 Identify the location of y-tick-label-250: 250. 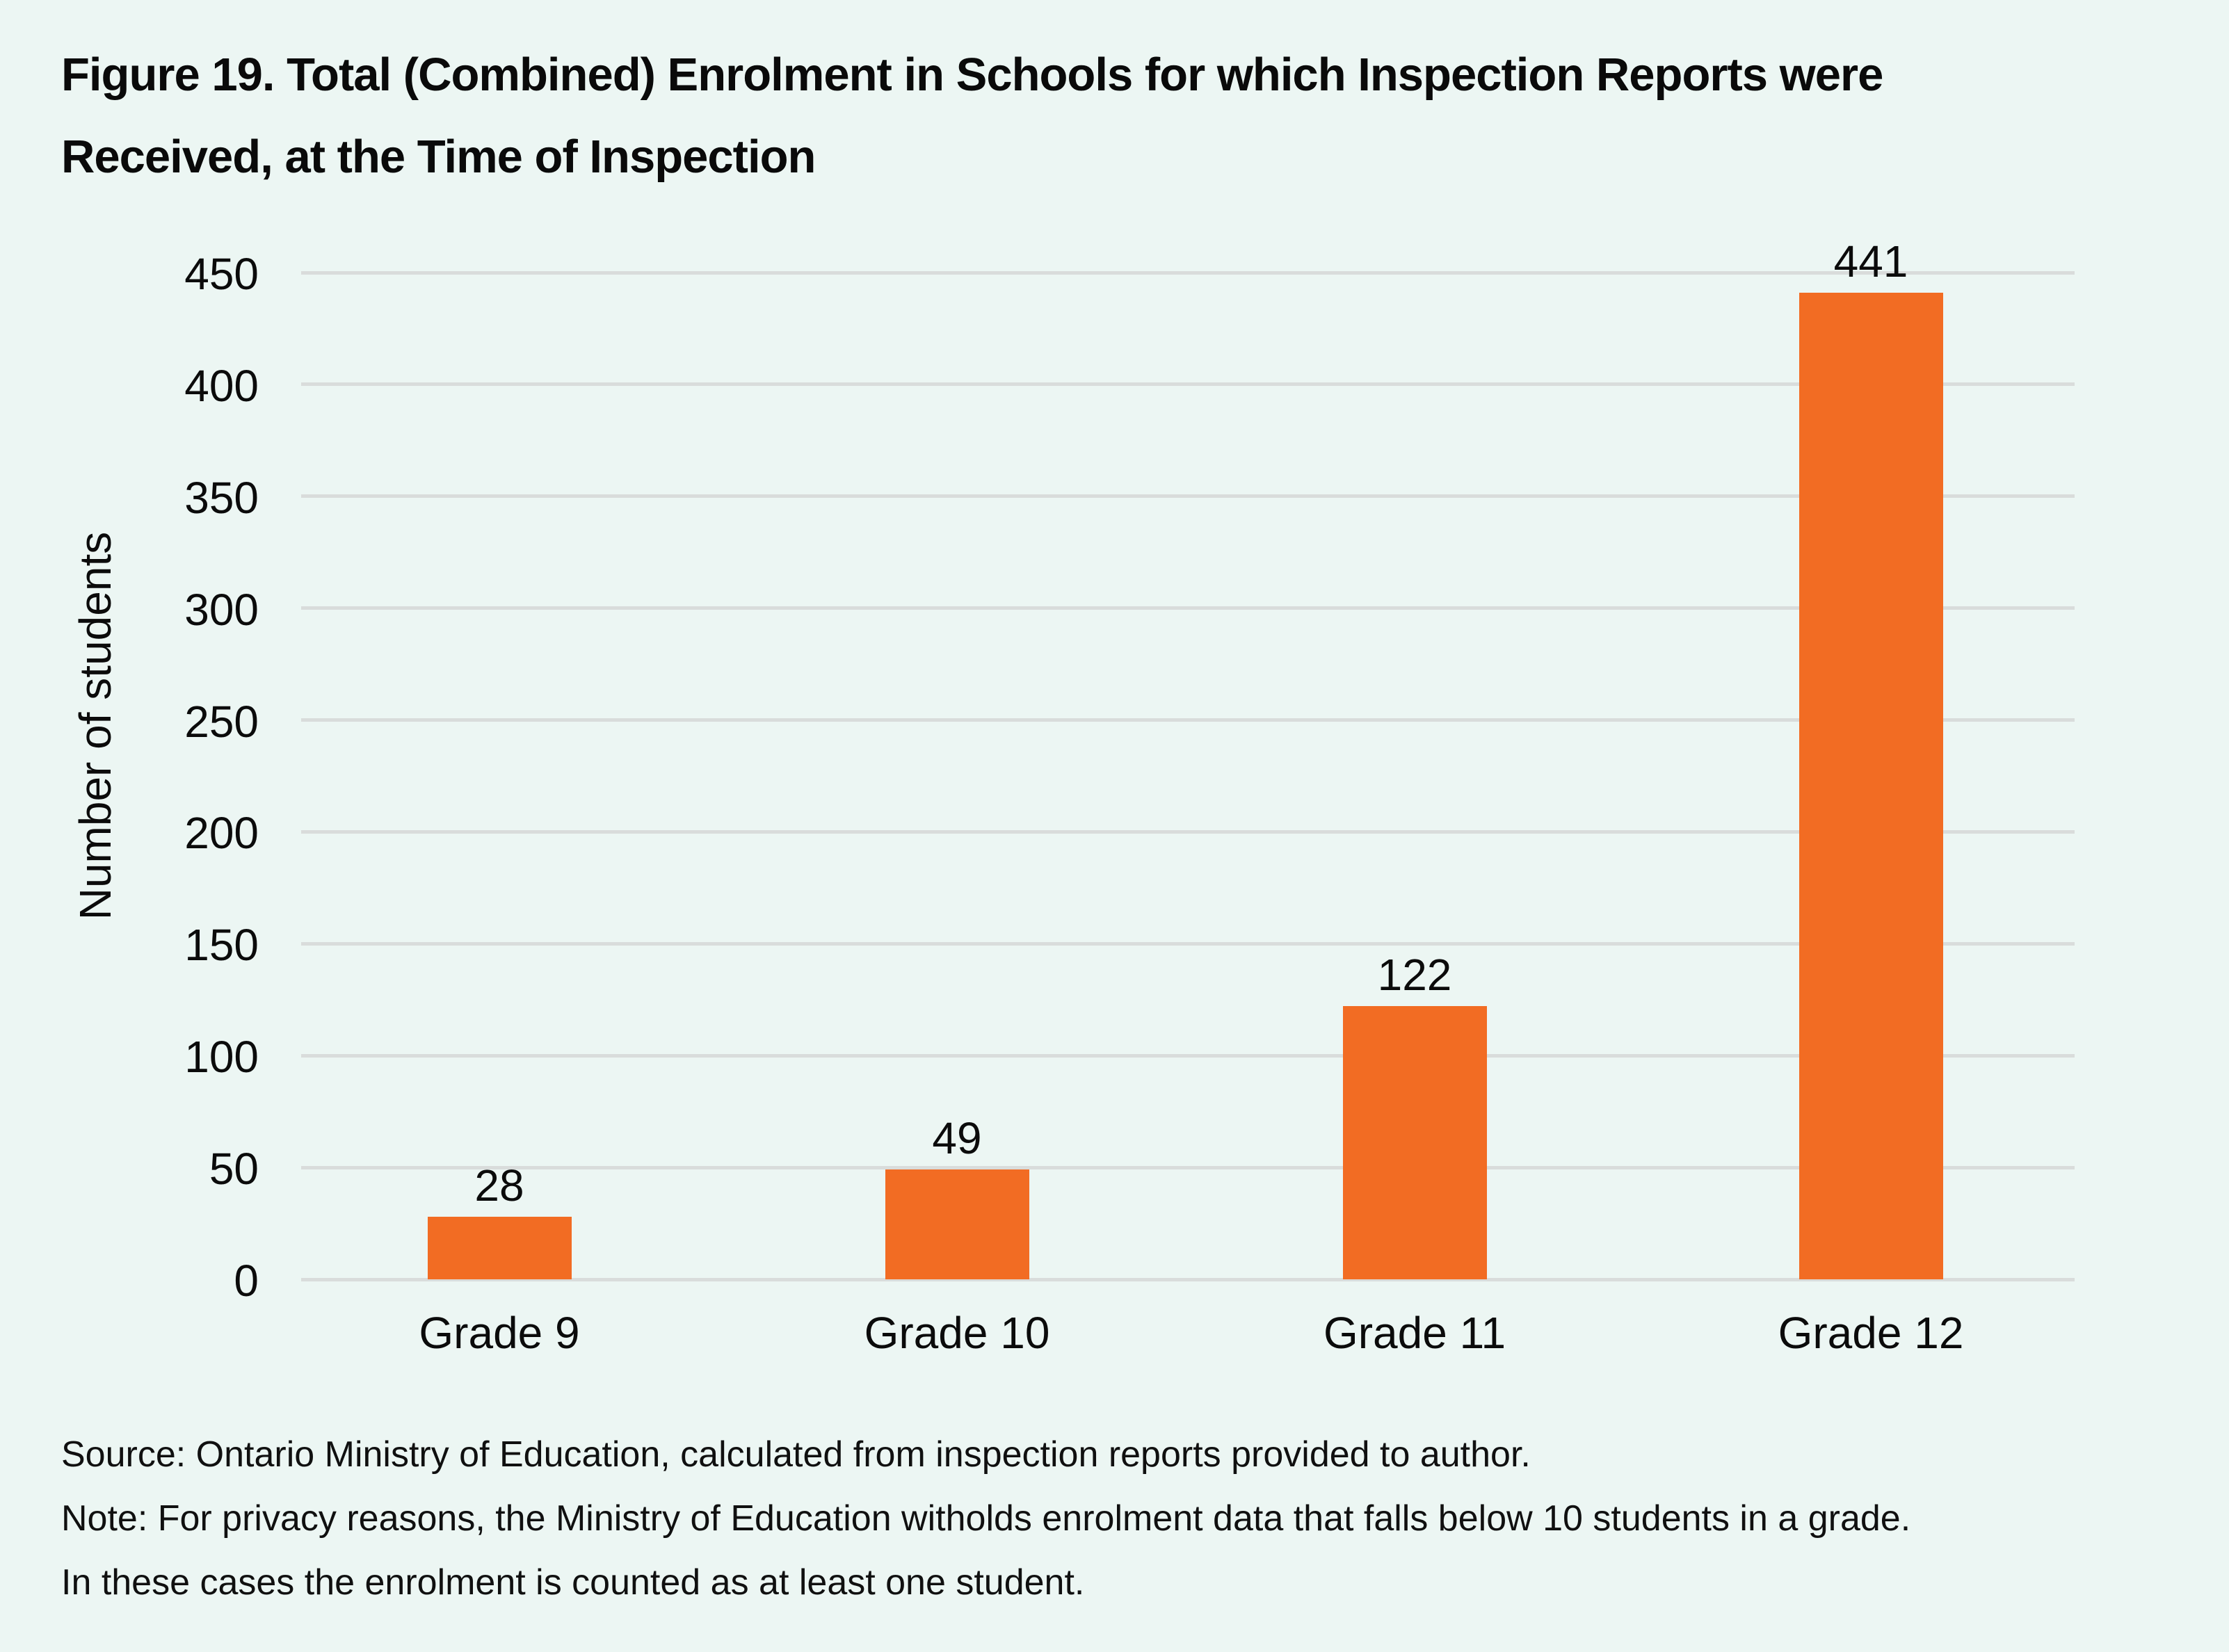
(222, 721).